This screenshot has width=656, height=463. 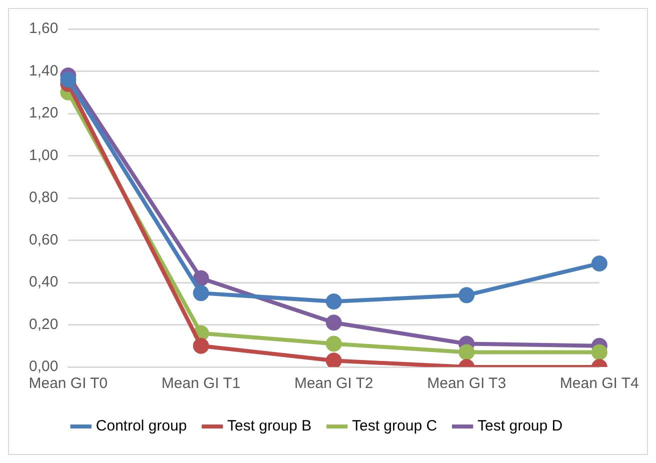 What do you see at coordinates (43, 239) in the screenshot?
I see `y-tick-label: 0,60` at bounding box center [43, 239].